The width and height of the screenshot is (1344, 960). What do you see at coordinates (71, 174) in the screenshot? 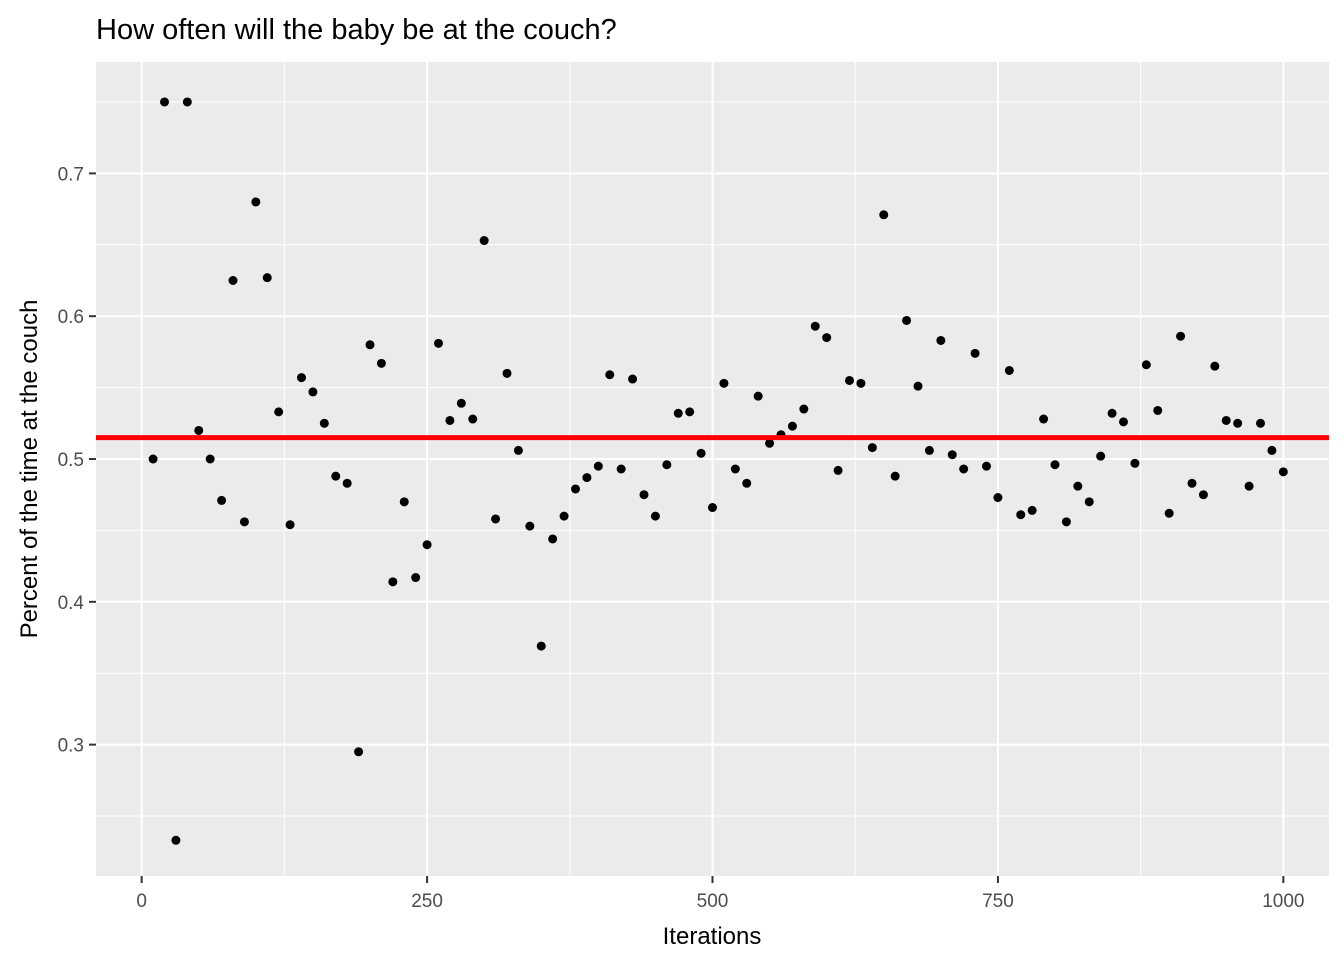
I see `y-tick-label: 0.7` at bounding box center [71, 174].